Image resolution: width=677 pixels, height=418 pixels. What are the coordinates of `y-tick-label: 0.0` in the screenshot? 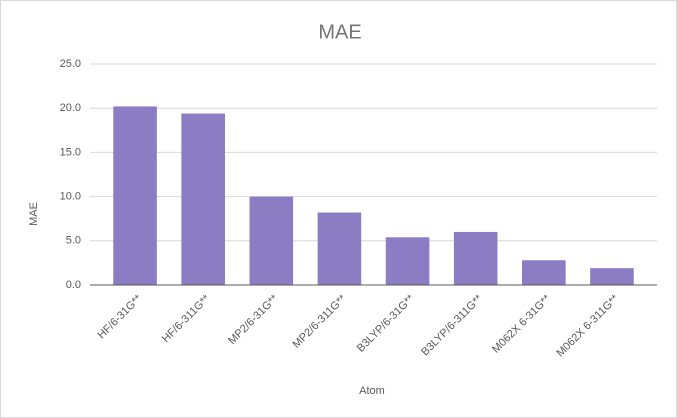 It's located at (73, 285).